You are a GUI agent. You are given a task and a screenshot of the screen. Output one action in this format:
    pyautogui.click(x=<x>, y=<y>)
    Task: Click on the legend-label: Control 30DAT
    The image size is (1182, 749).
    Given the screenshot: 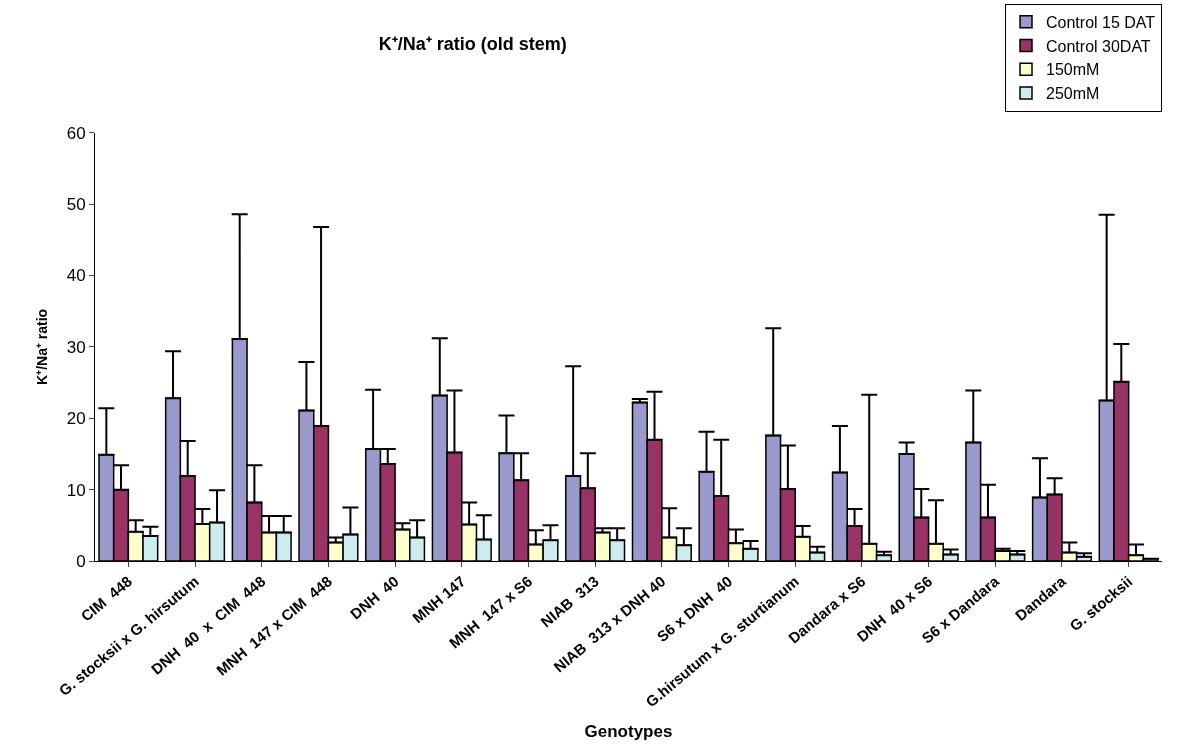 What is the action you would take?
    pyautogui.click(x=1098, y=46)
    